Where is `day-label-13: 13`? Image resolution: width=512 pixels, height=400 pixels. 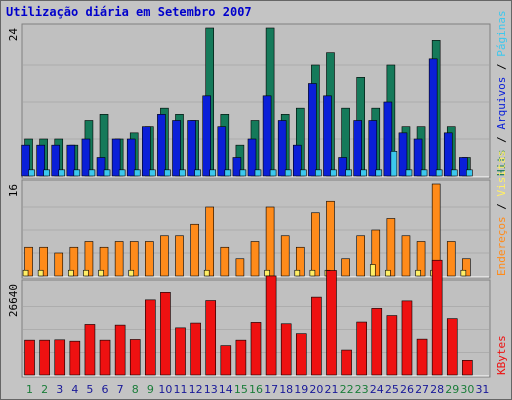 day-label-13: 13 is located at coordinates (211, 389).